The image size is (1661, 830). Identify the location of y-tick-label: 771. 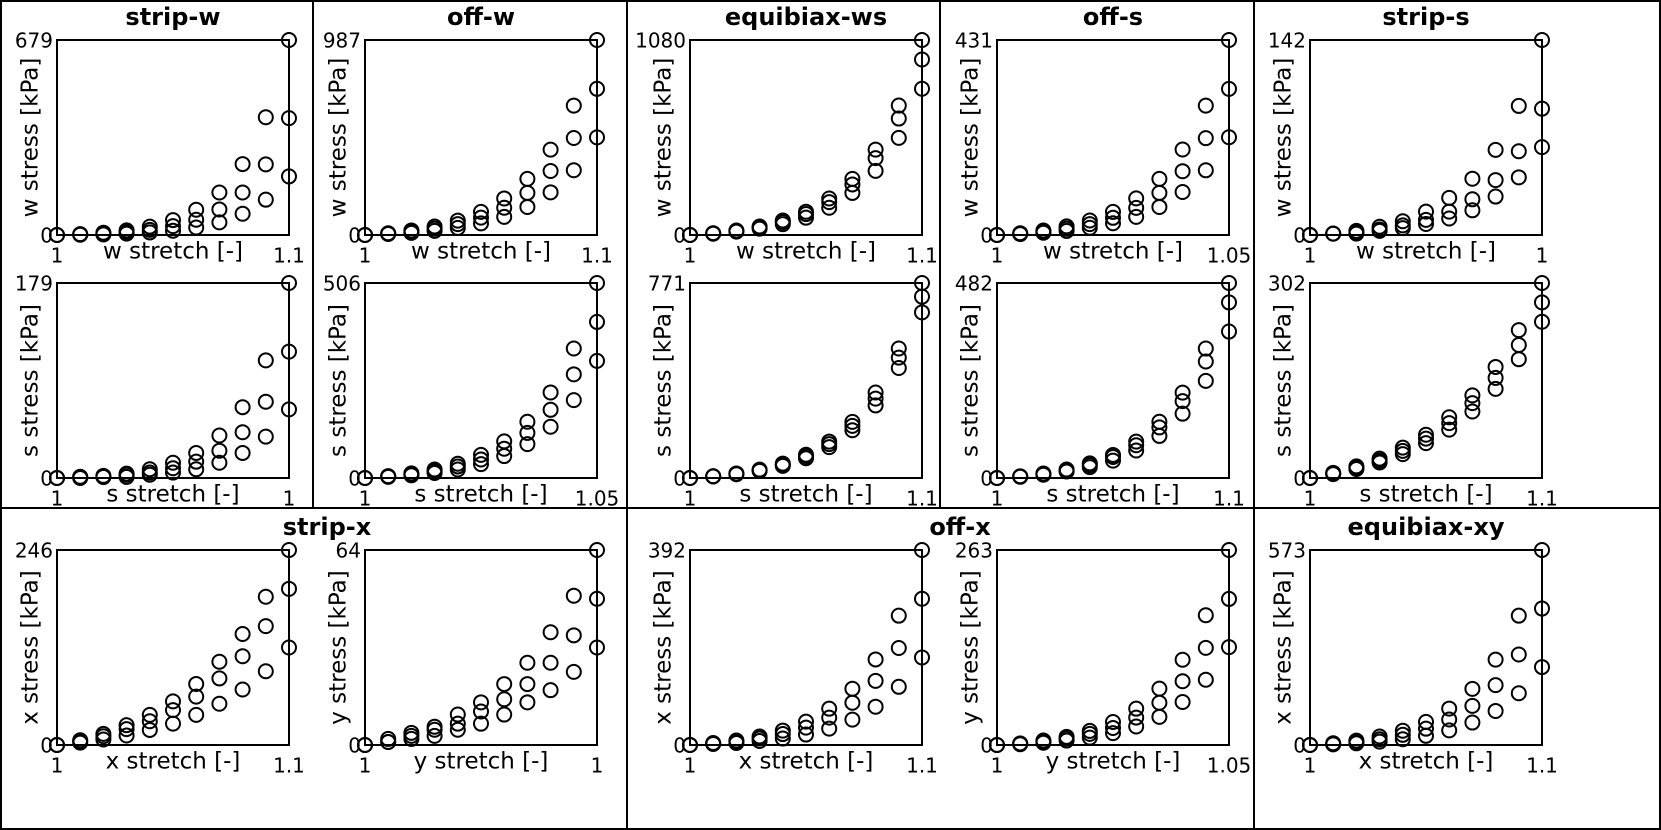
(667, 284).